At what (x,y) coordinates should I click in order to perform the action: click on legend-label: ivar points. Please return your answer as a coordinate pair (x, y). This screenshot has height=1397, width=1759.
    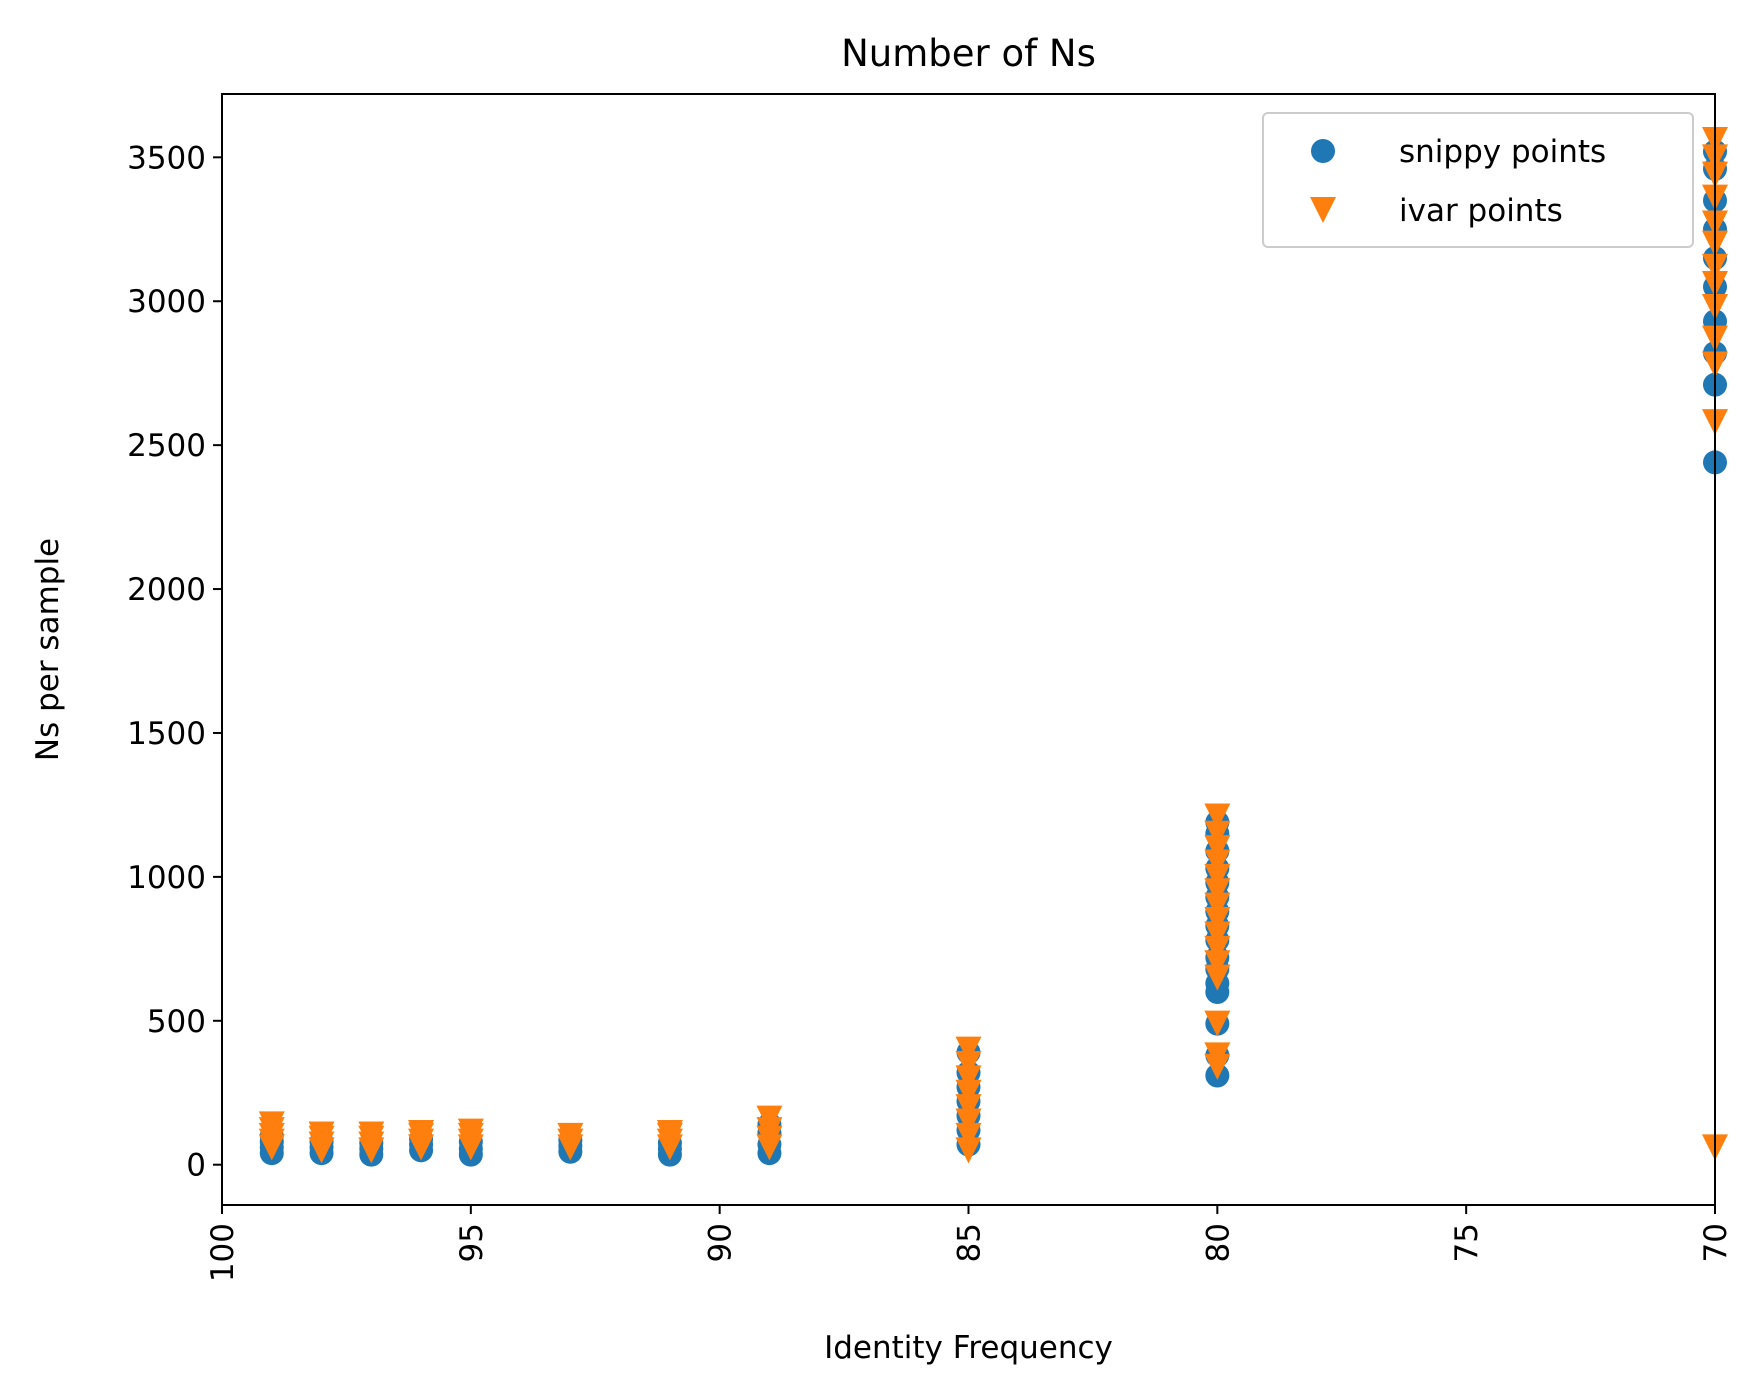
    Looking at the image, I should click on (1481, 211).